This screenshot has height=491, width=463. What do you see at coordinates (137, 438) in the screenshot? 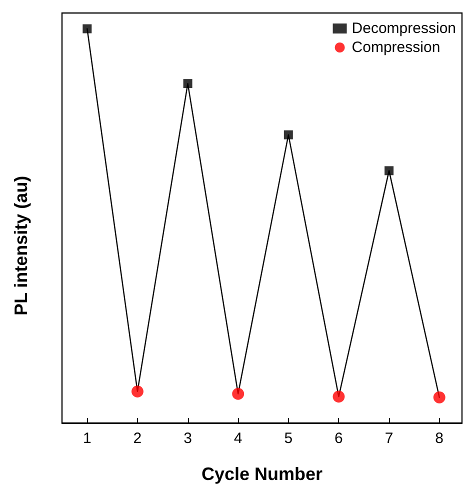
I see `x-tick-label: 2` at bounding box center [137, 438].